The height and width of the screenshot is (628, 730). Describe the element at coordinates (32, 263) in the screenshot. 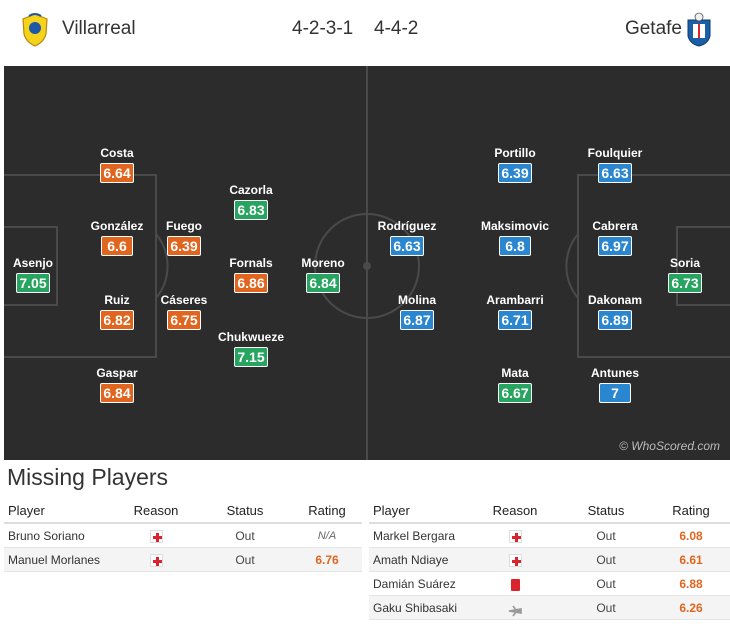

I see `player-name: Asenjo` at that location.